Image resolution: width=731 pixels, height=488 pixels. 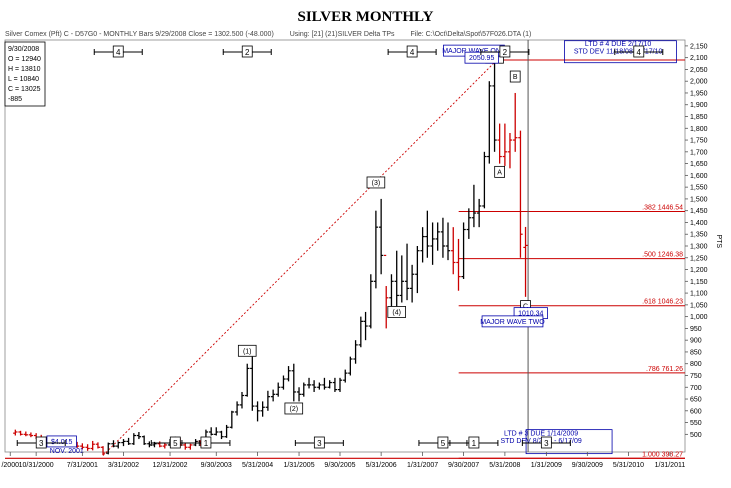 I want to click on x-tick-label: 10/31/2000, so click(x=36, y=465).